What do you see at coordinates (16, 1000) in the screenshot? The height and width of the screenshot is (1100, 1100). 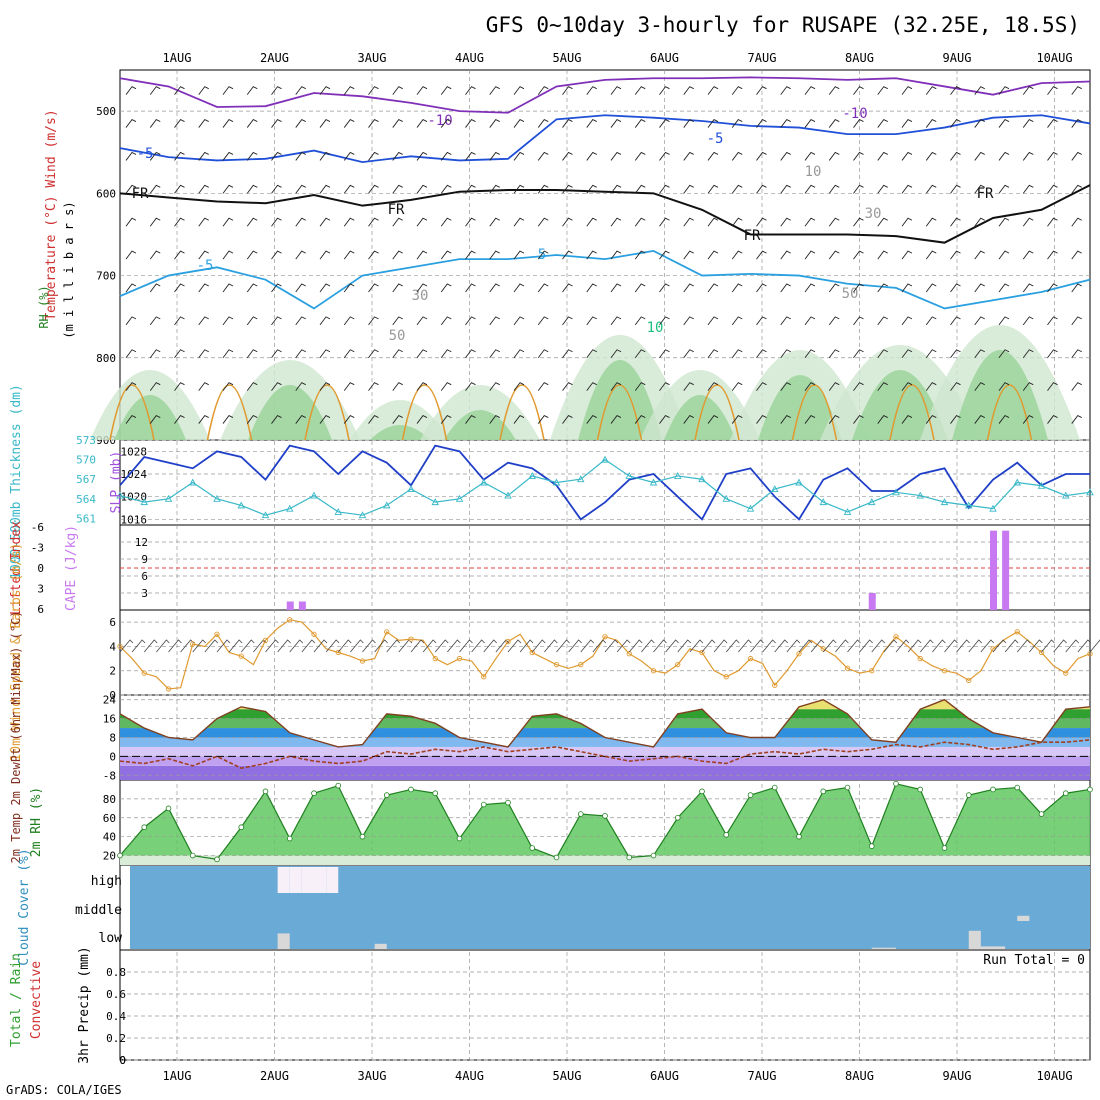 I see `precip-side-title: Total / Rain` at bounding box center [16, 1000].